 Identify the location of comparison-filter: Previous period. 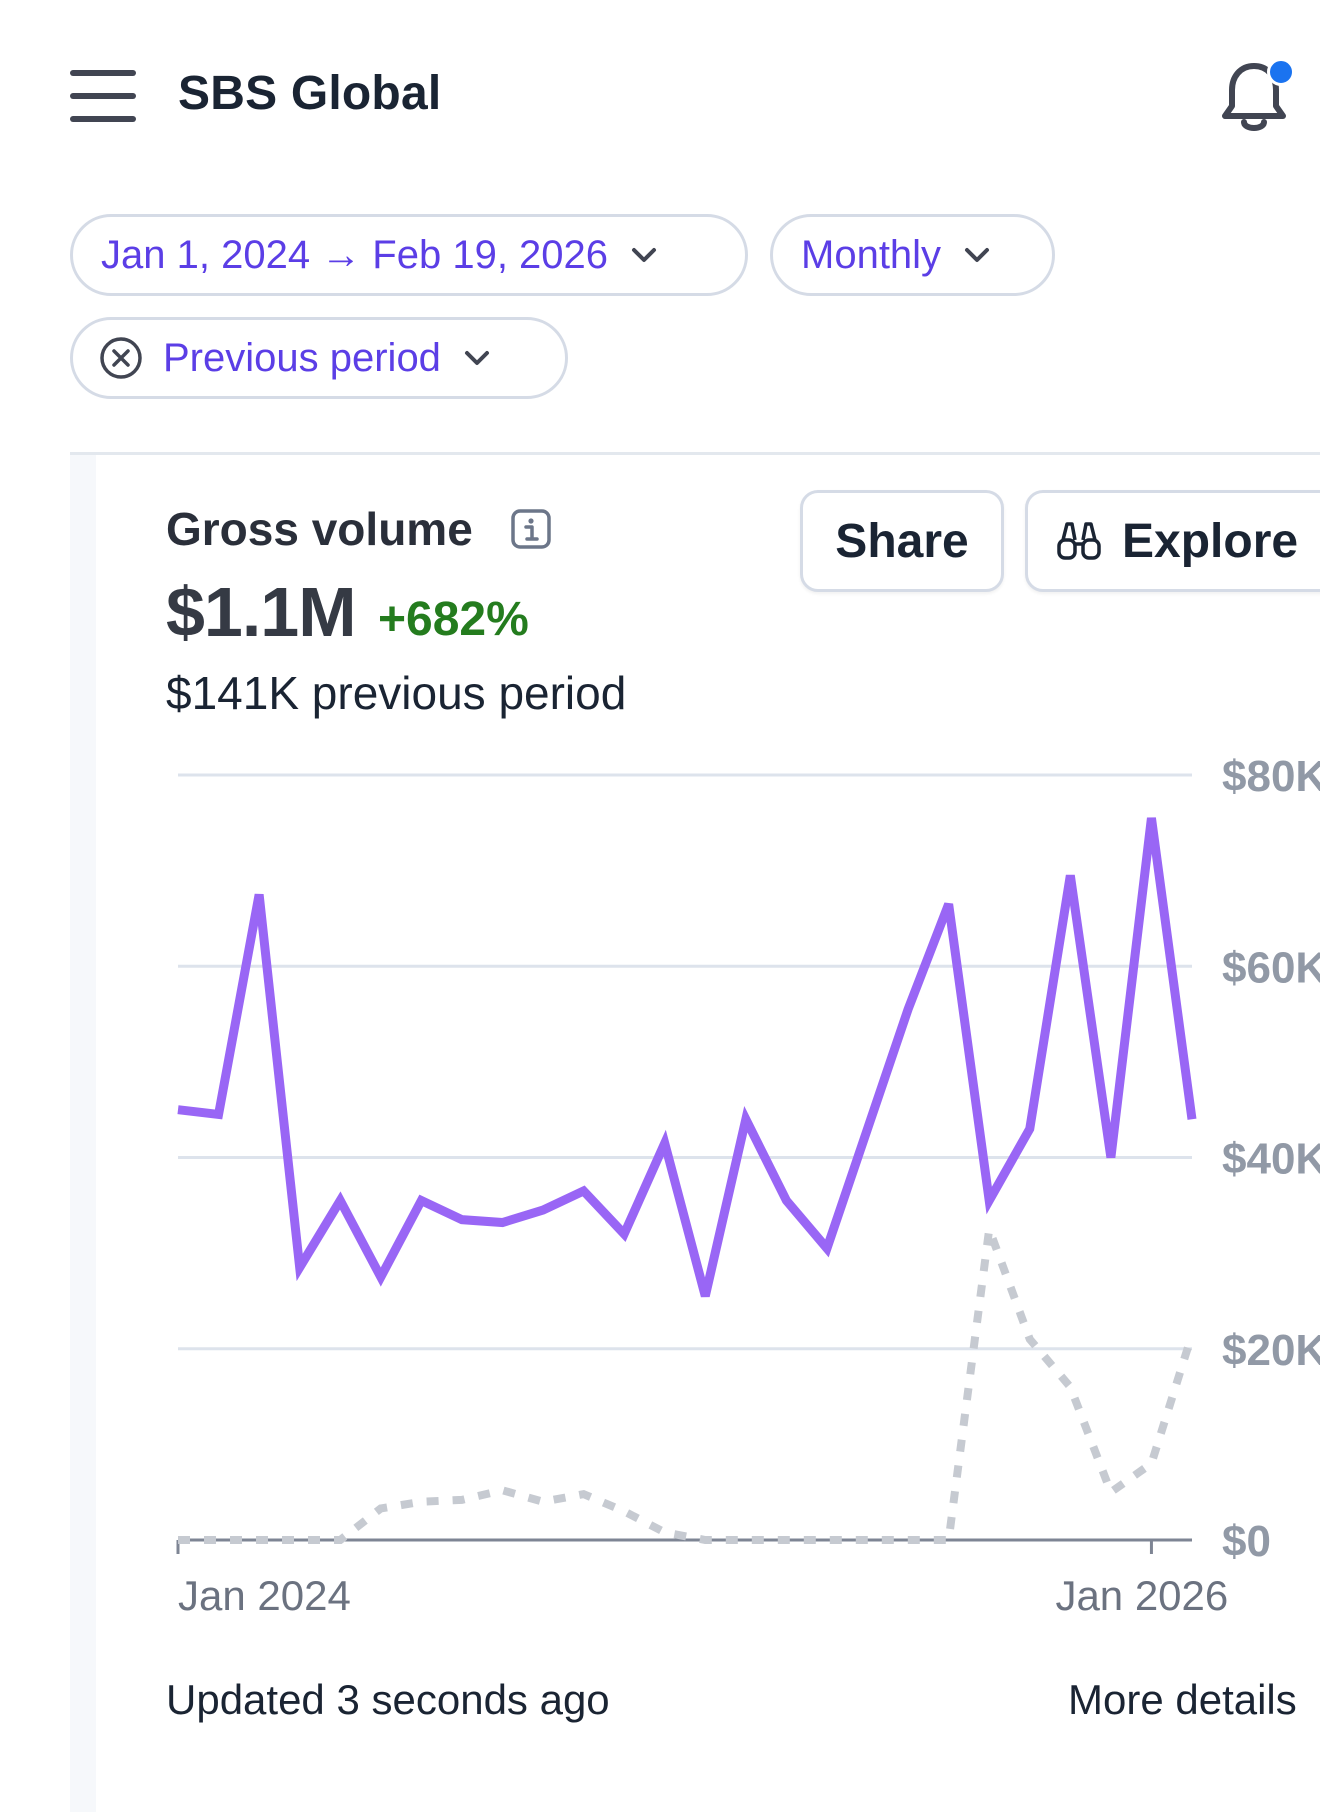
(319, 358).